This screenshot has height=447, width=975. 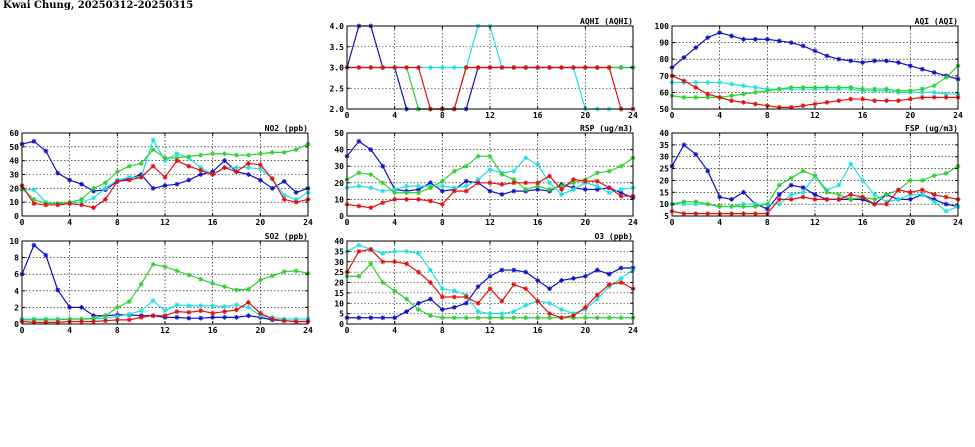 I want to click on aqi-point-cyan, so click(x=696, y=82).